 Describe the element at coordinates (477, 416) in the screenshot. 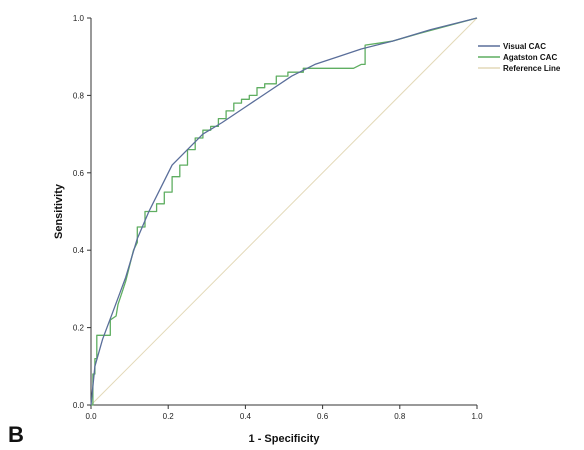

I see `x-tick-label: 1.0` at that location.